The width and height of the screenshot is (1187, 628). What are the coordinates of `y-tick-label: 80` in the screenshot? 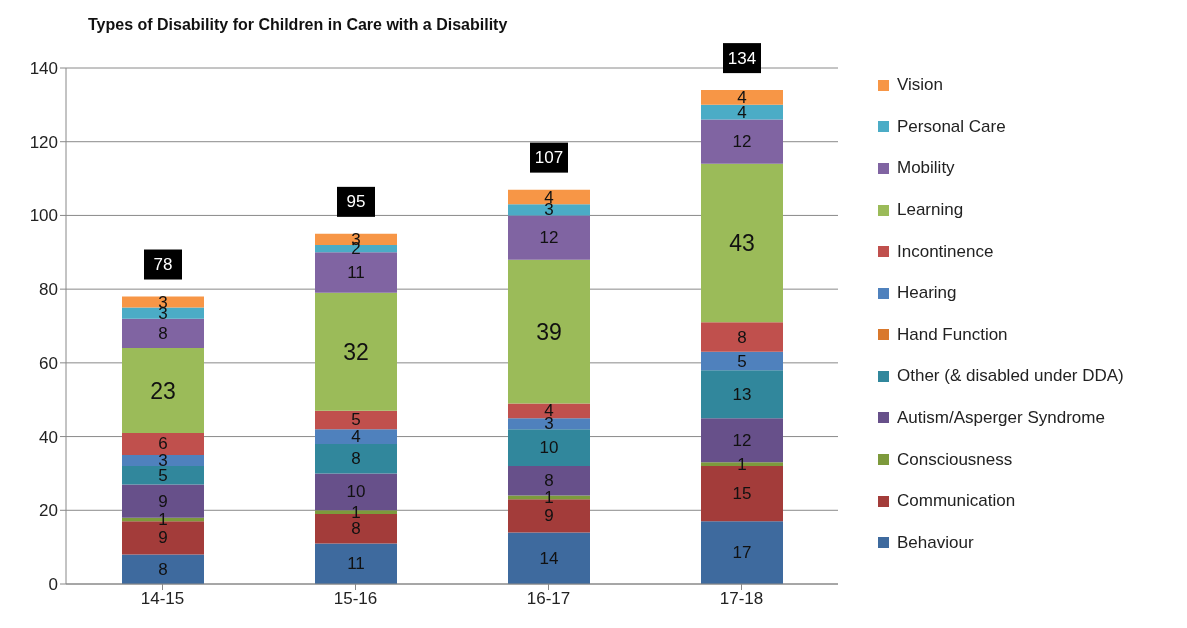 It's located at (48, 290).